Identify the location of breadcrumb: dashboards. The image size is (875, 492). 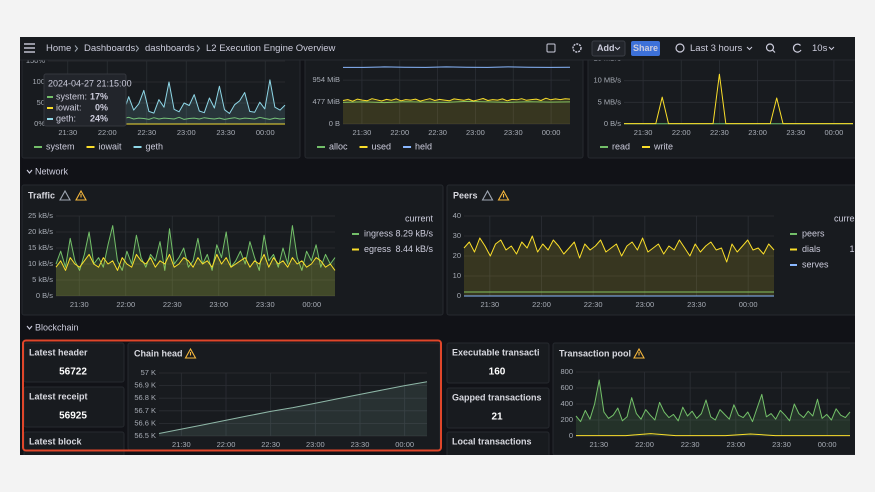
(170, 48).